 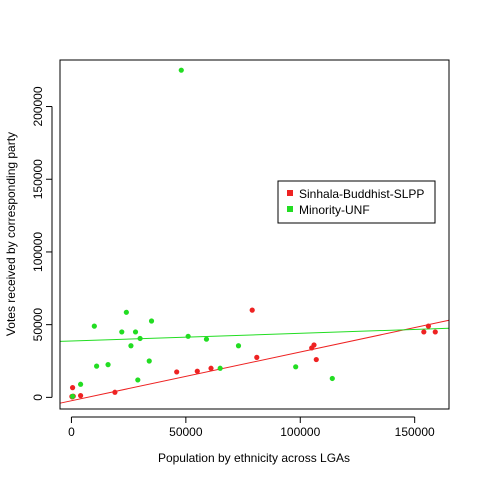 I want to click on y-axis: 0 50000 100000 150000 200000, so click(x=42, y=243).